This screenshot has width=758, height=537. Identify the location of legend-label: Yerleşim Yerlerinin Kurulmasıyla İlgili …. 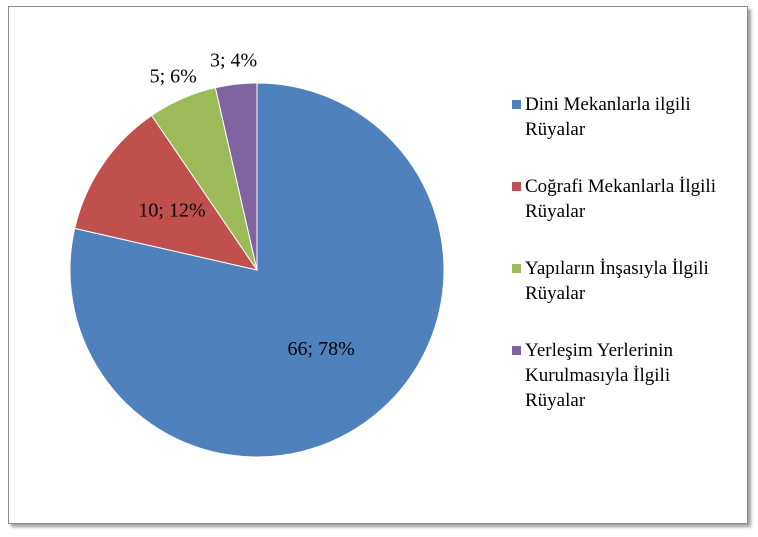
(599, 375).